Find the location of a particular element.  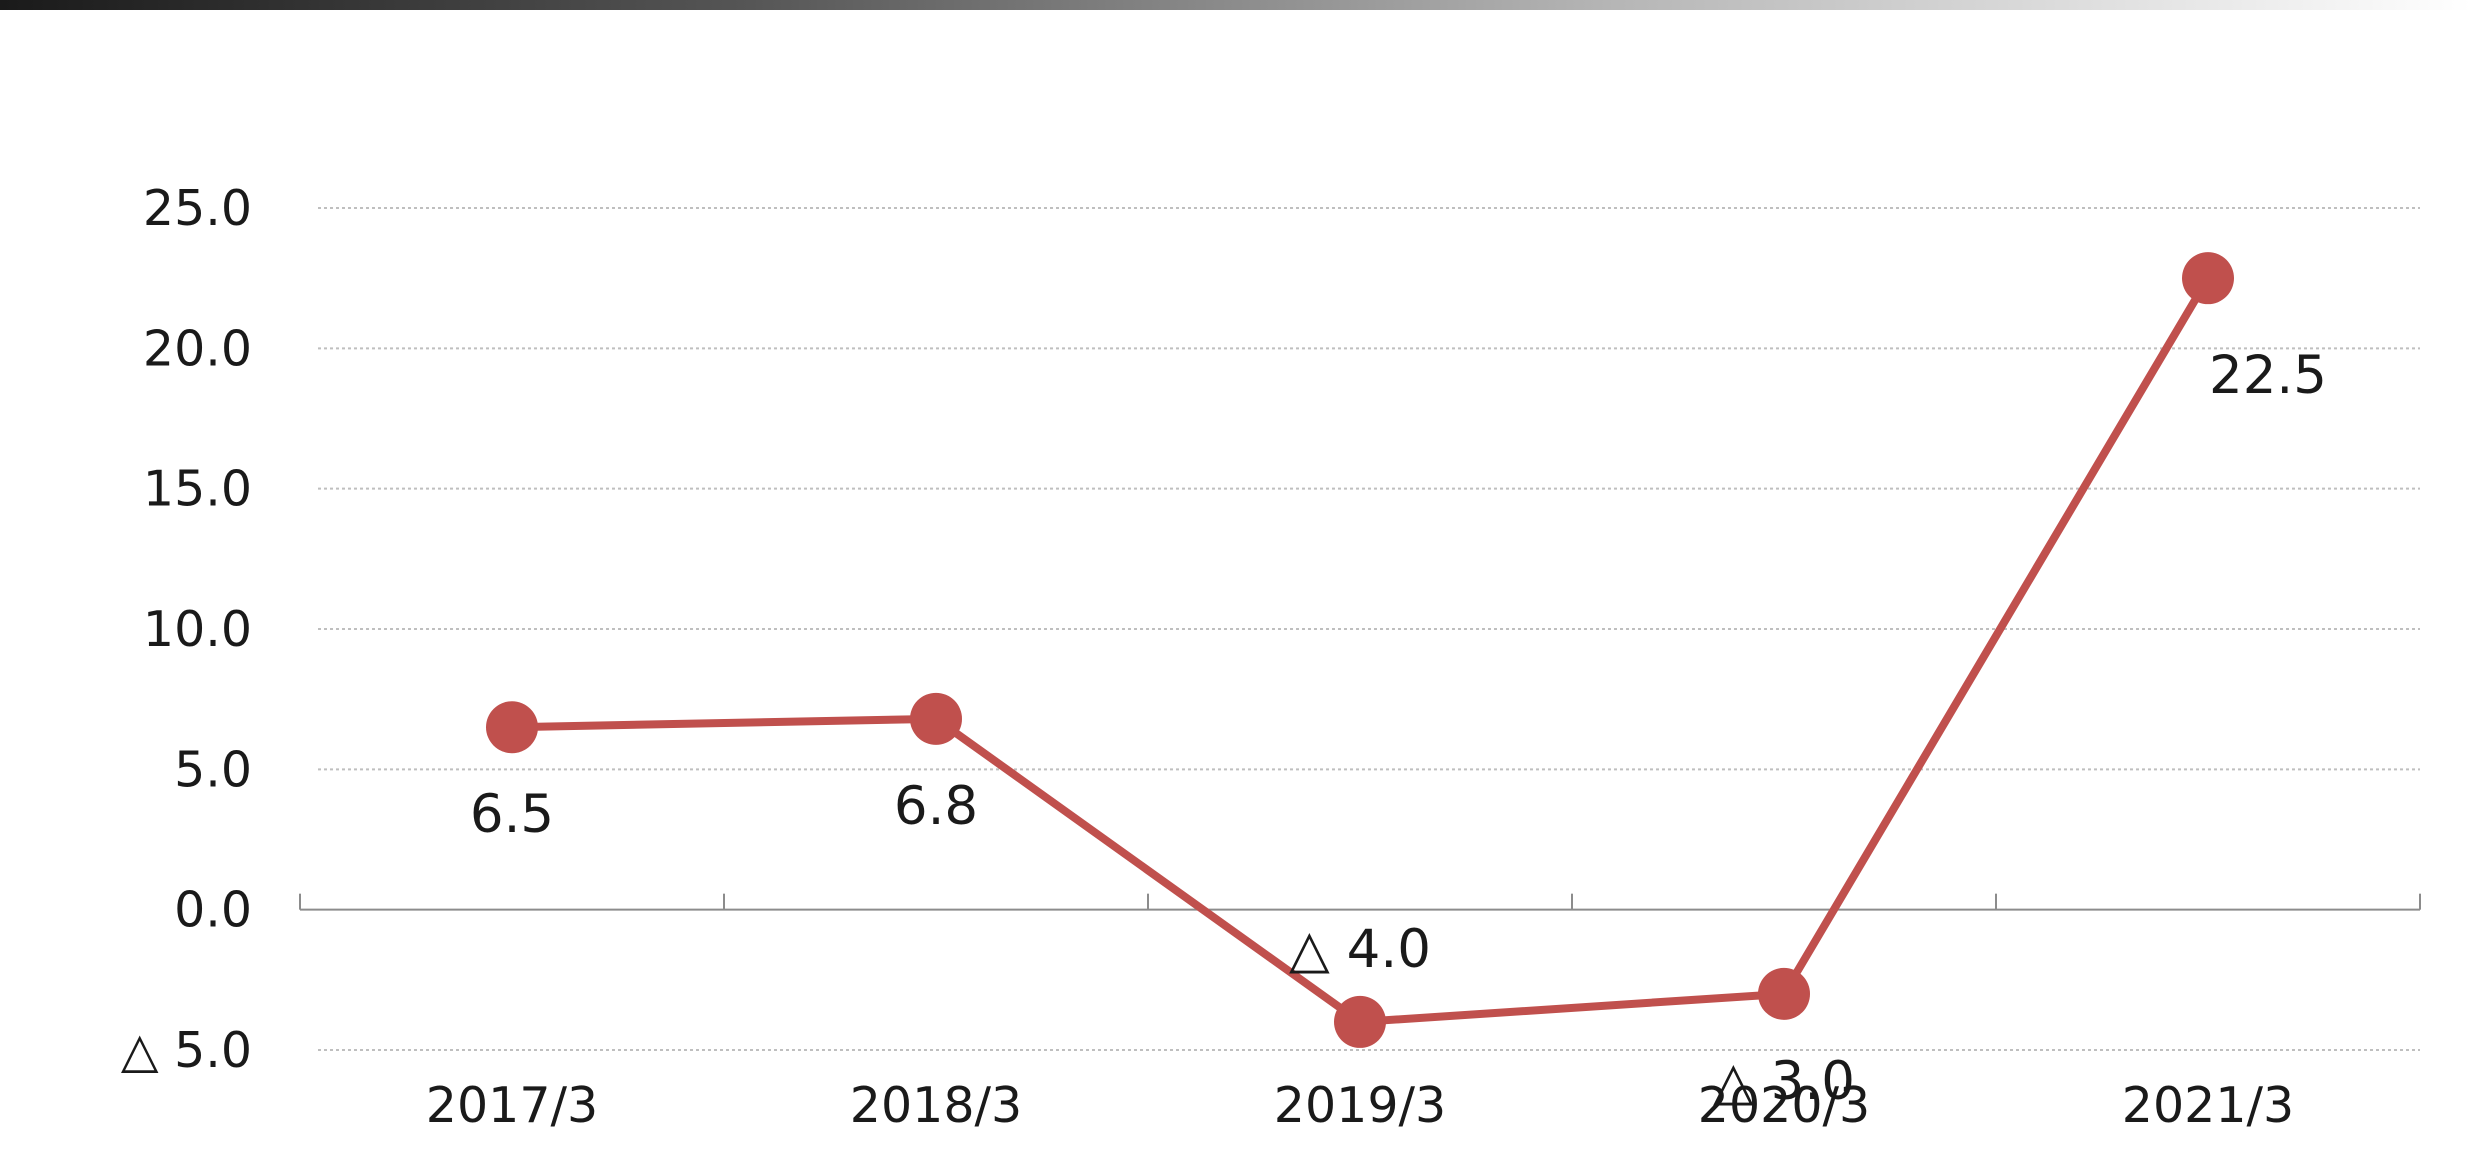

x-tick-label: 2019/3 is located at coordinates (1360, 1105).